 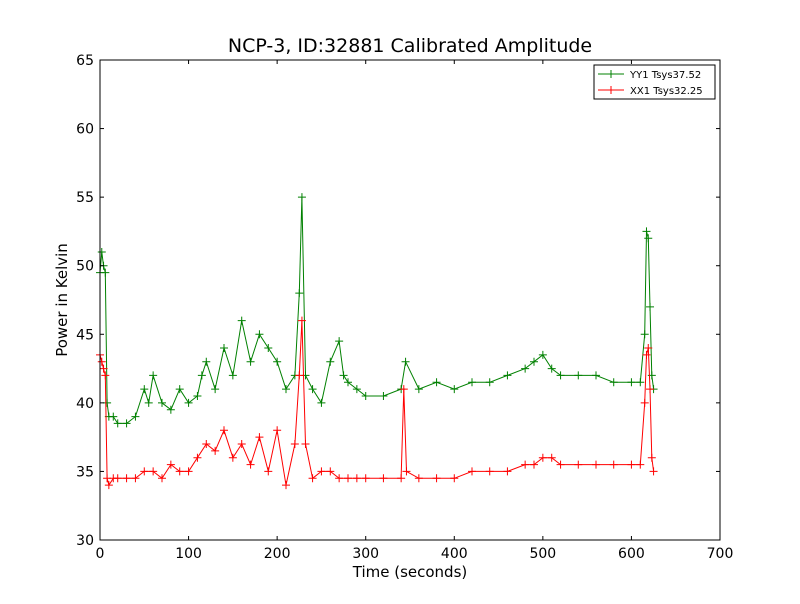 I want to click on legend-box, so click(x=654, y=82).